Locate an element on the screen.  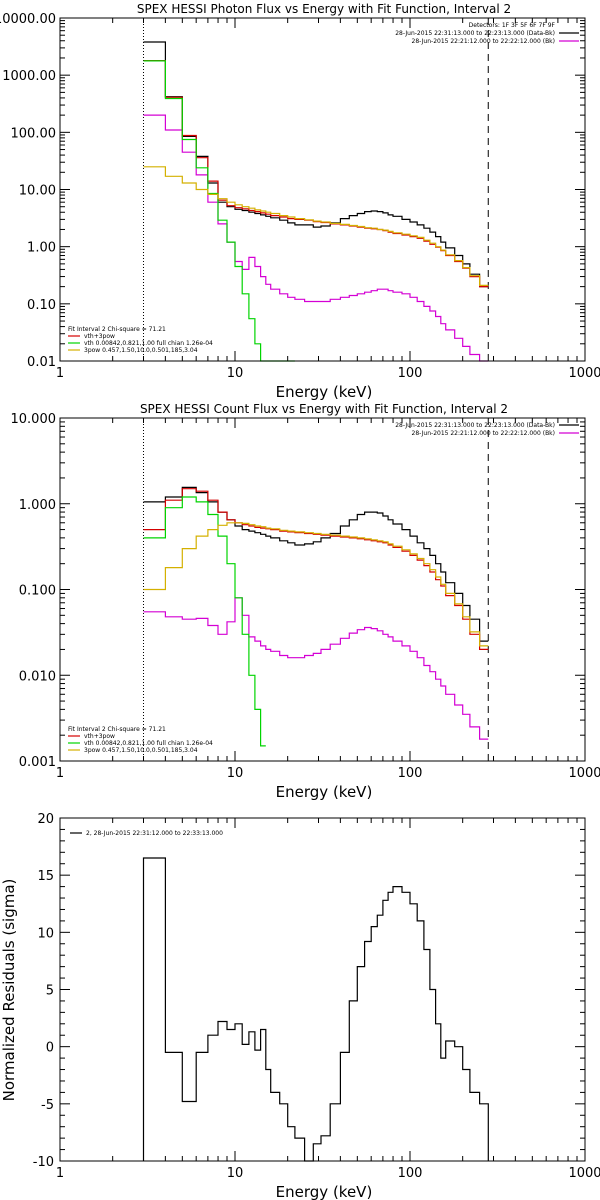
count-flux-x-axis-label: Energy (keV) is located at coordinates (324, 792).